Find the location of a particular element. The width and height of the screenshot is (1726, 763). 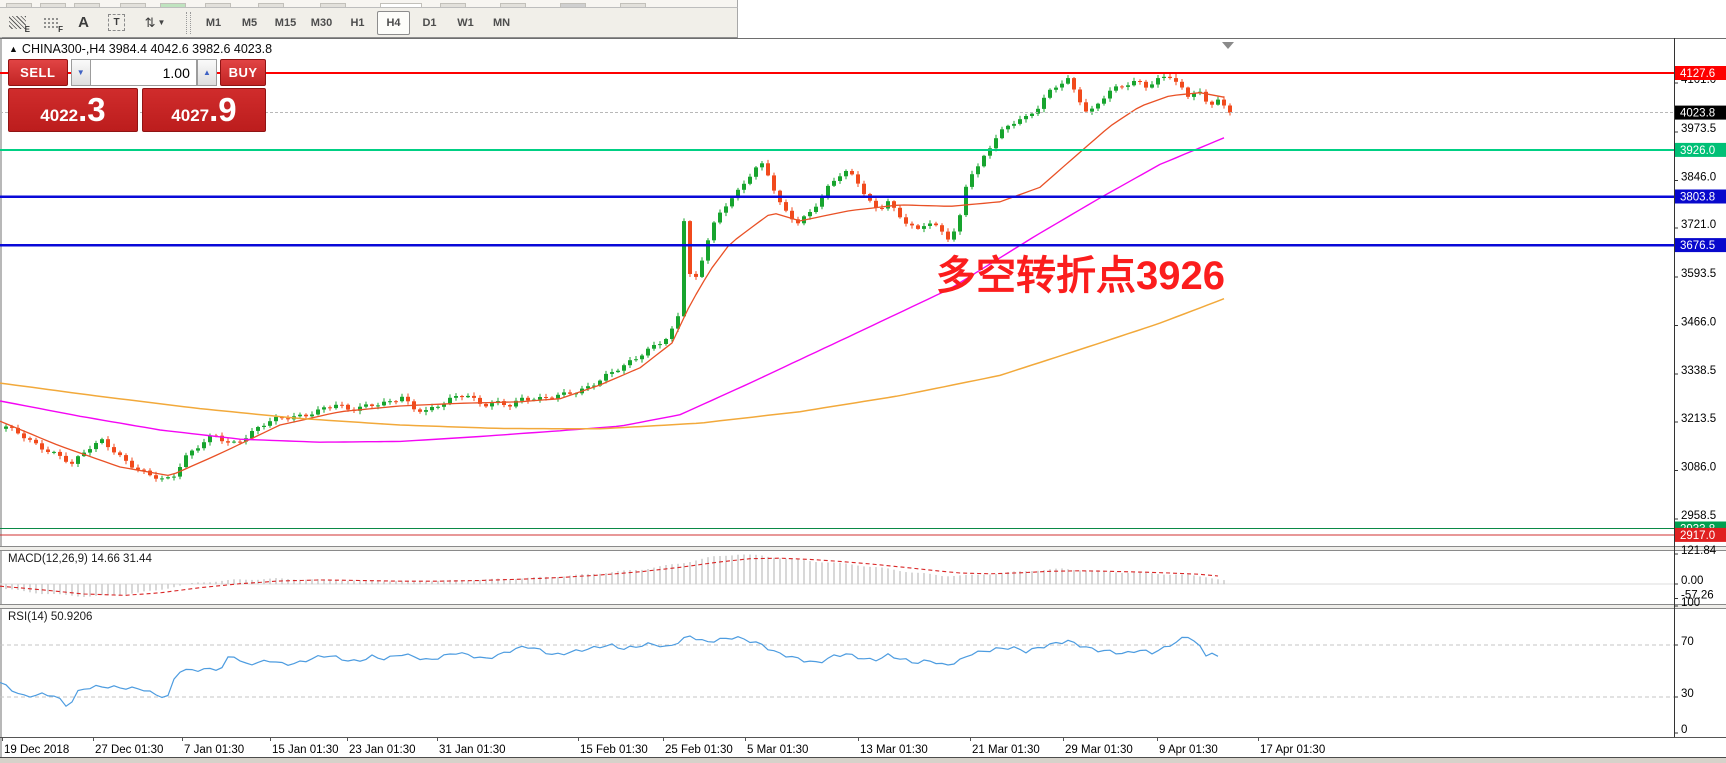

price-tag-3926.0 is located at coordinates (1700, 149).